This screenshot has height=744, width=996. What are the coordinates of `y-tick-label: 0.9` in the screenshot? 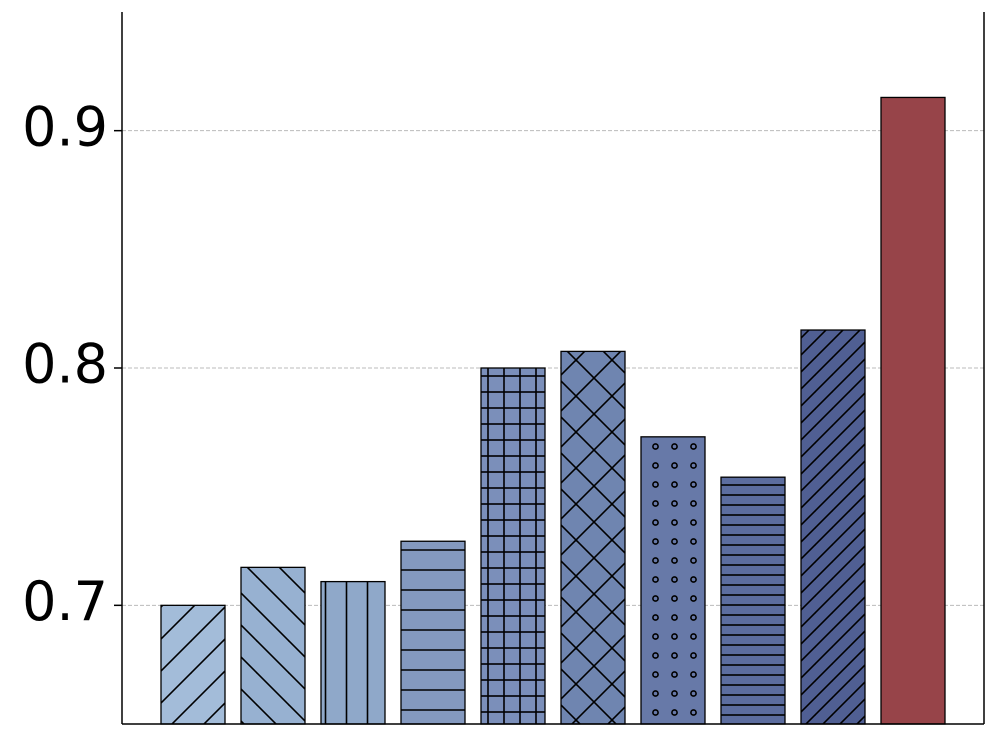 It's located at (65, 126).